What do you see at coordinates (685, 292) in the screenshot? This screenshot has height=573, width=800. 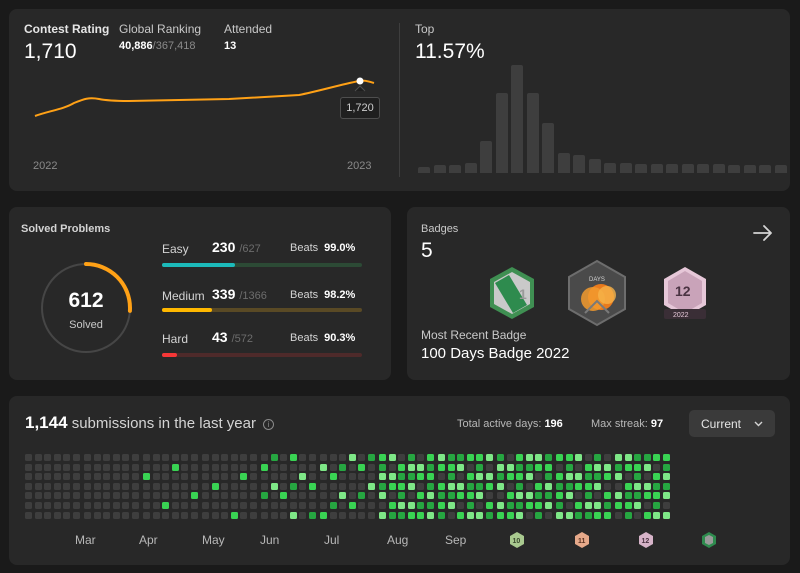 I see `month-12-badge-icon: 12 2022` at bounding box center [685, 292].